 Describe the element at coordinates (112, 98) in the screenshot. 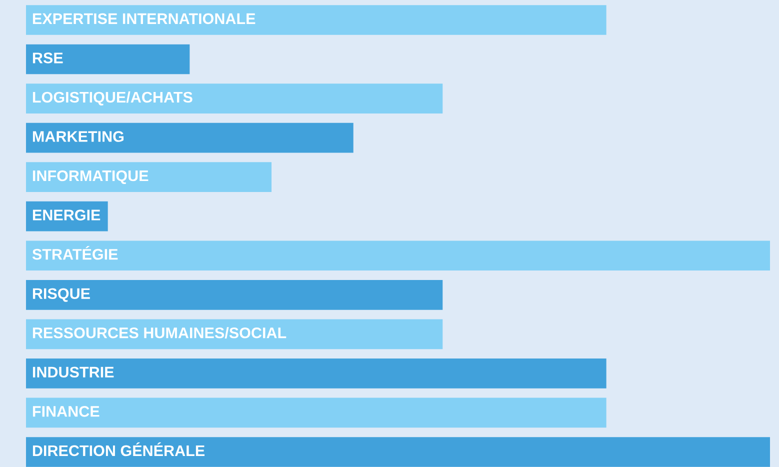

I see `y-tick-label: LOGISTIQUE/ACHATS` at that location.